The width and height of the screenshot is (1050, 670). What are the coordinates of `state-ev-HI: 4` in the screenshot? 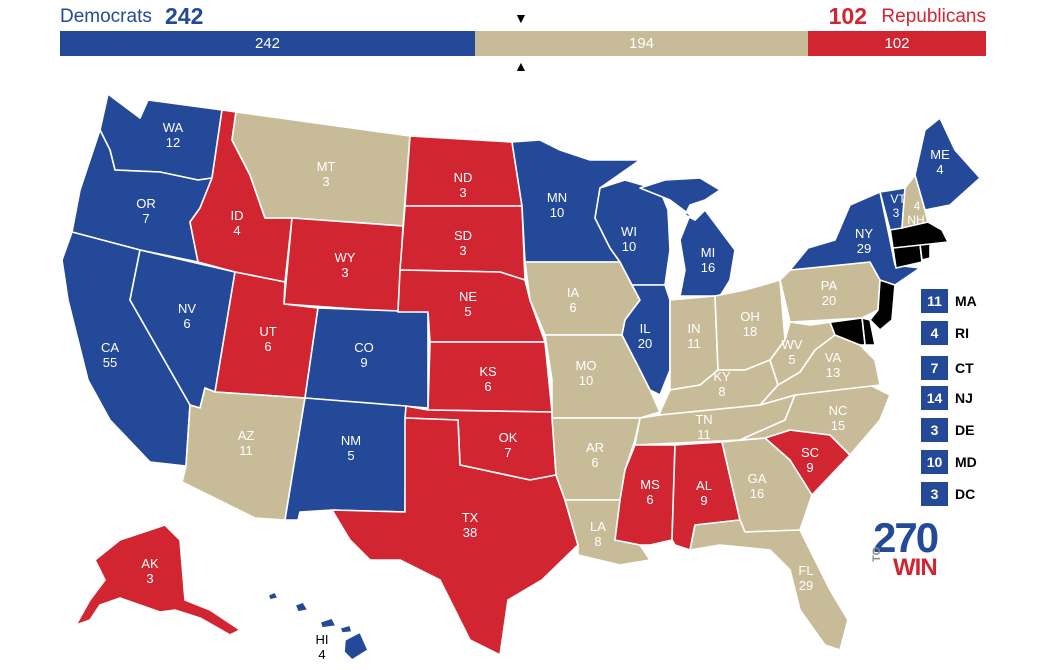 It's located at (321, 654).